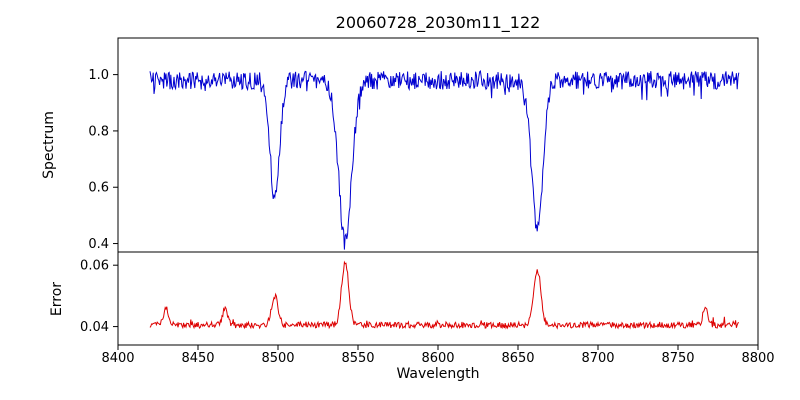  What do you see at coordinates (277, 358) in the screenshot?
I see `x-tick-label: 8500` at bounding box center [277, 358].